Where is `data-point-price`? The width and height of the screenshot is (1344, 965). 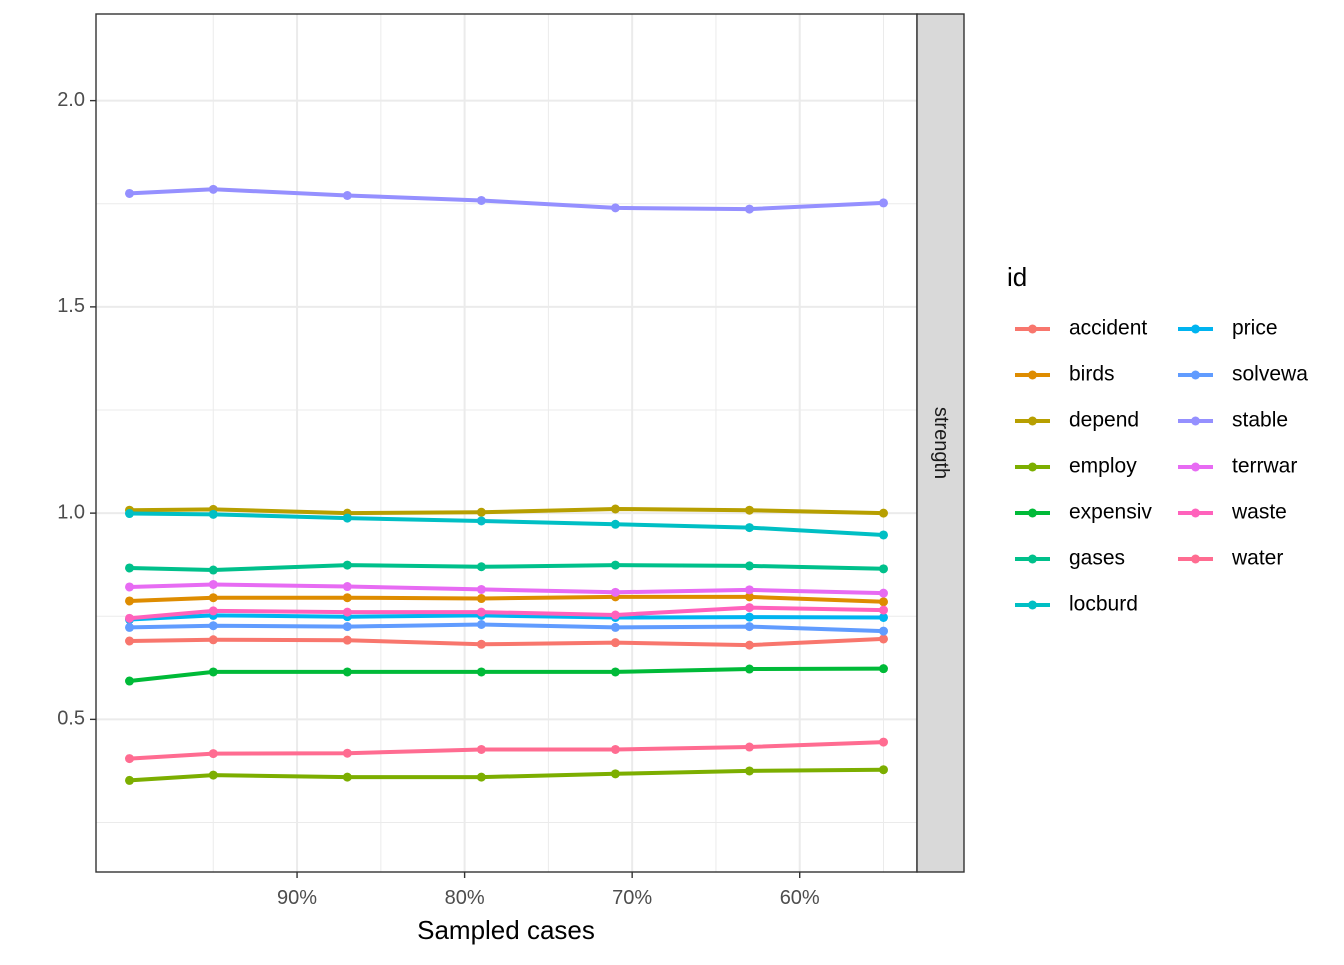
data-point-price is located at coordinates (749, 617).